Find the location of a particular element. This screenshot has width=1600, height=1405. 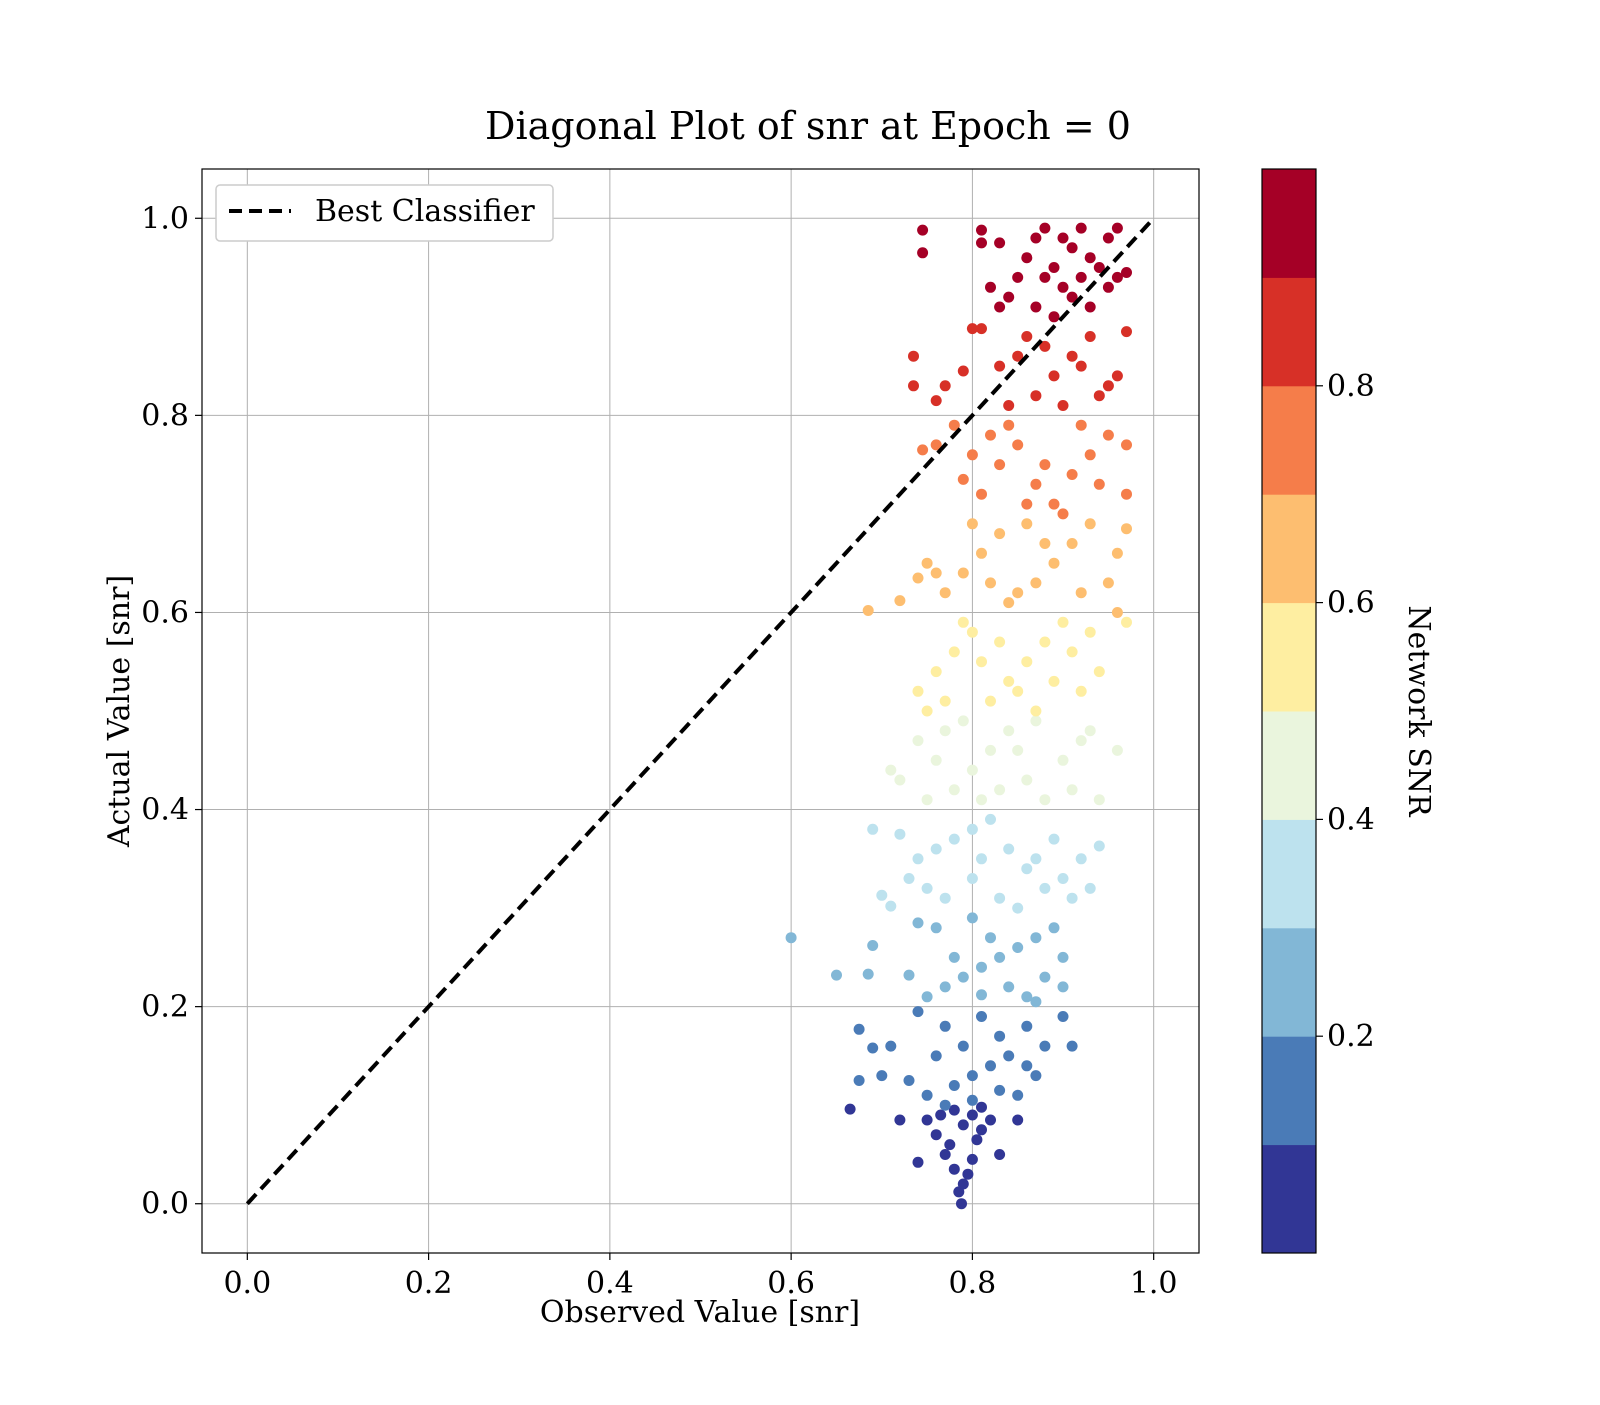

y-tick-label: 0.6 is located at coordinates (165, 612).